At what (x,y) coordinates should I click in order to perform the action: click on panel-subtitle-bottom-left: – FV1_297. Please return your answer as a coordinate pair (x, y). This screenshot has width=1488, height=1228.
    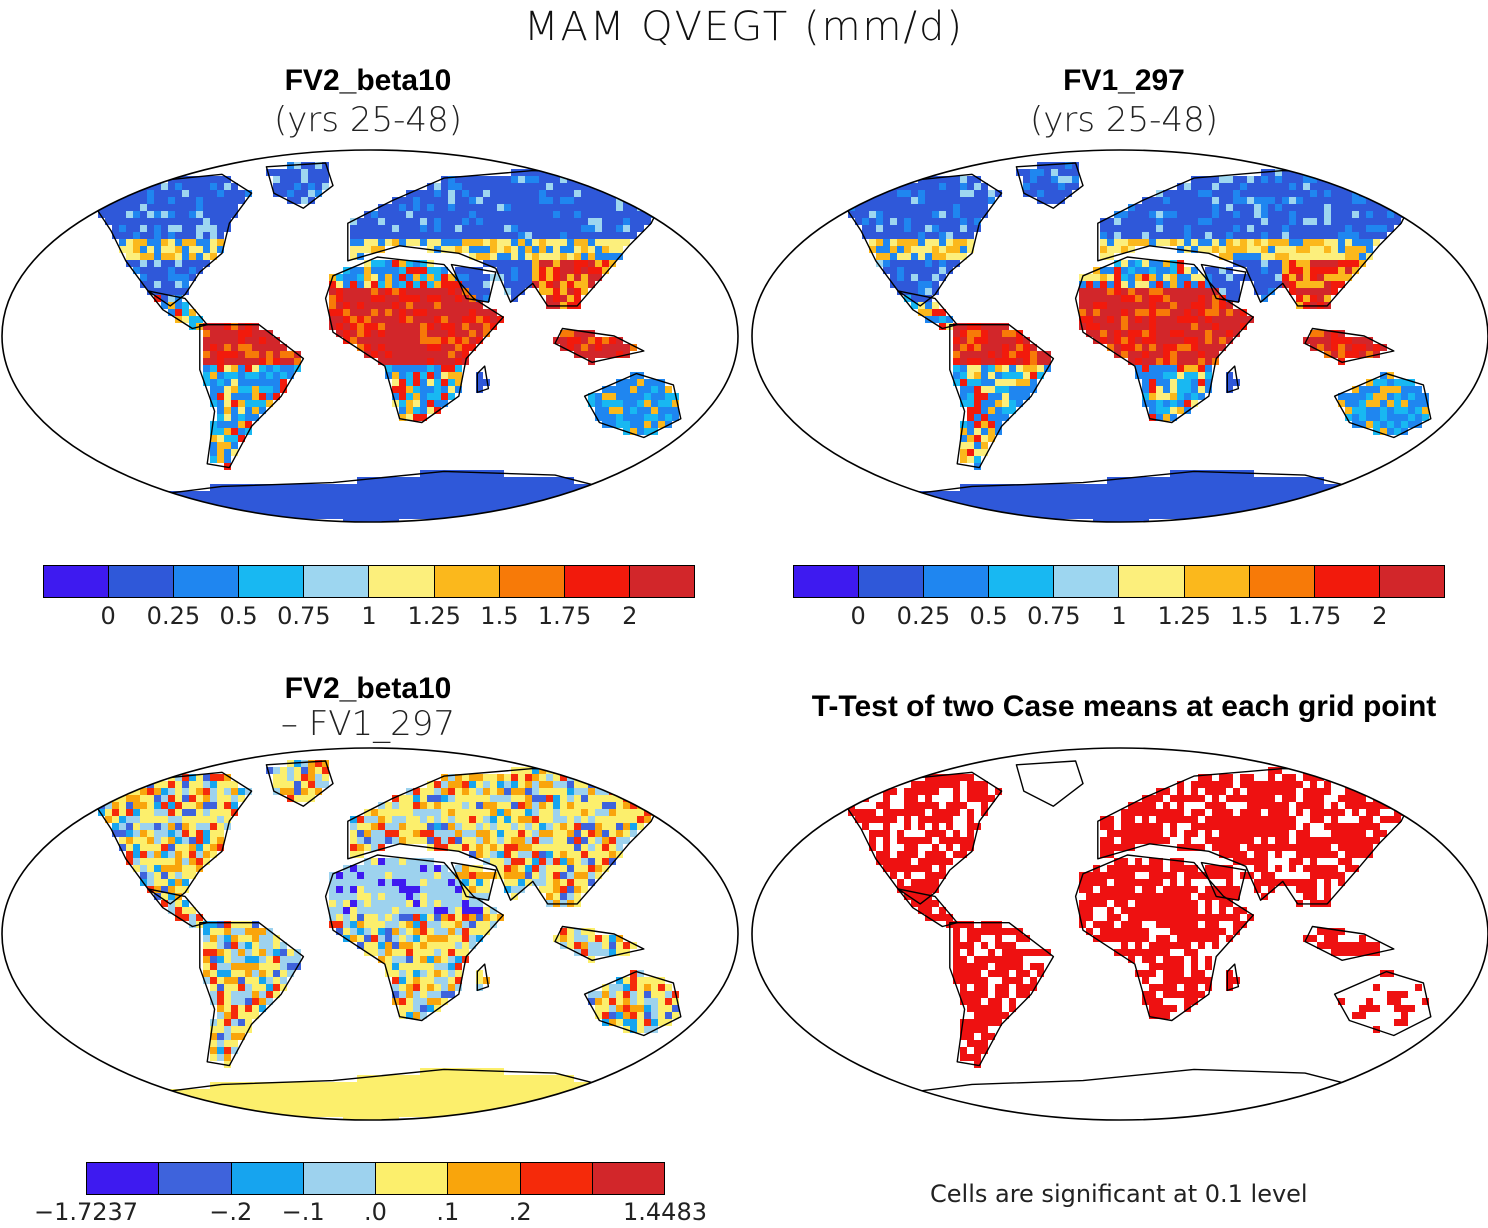
    Looking at the image, I should click on (368, 724).